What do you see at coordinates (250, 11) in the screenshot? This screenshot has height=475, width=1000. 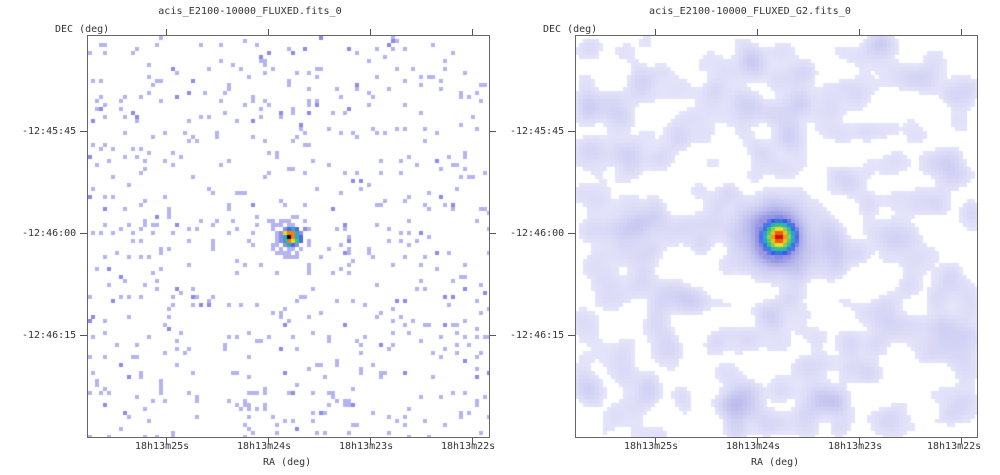 I see `panel-title: acis_E2100-10000_FLUXED.fits_0` at bounding box center [250, 11].